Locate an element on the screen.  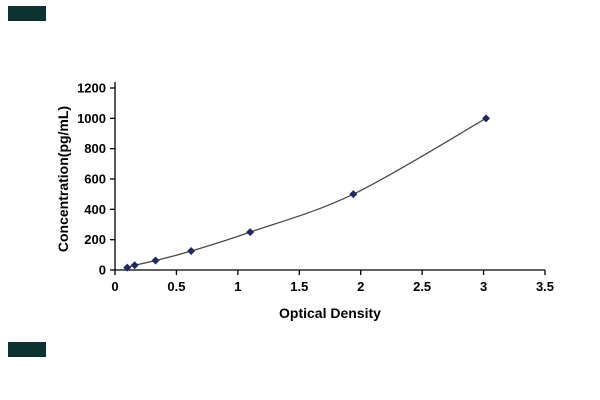
y-axis-ticks: 0 200 400 600 800 1000 1200 is located at coordinates (96, 179).